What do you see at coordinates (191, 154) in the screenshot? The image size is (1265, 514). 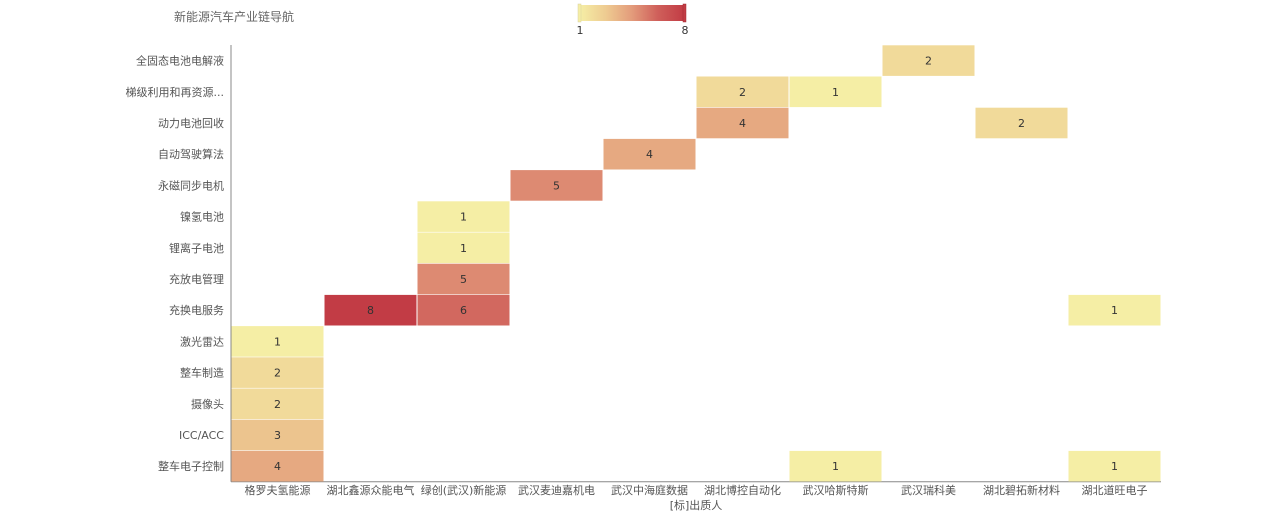 I see `y-tick-label: 自动驾驶算法` at bounding box center [191, 154].